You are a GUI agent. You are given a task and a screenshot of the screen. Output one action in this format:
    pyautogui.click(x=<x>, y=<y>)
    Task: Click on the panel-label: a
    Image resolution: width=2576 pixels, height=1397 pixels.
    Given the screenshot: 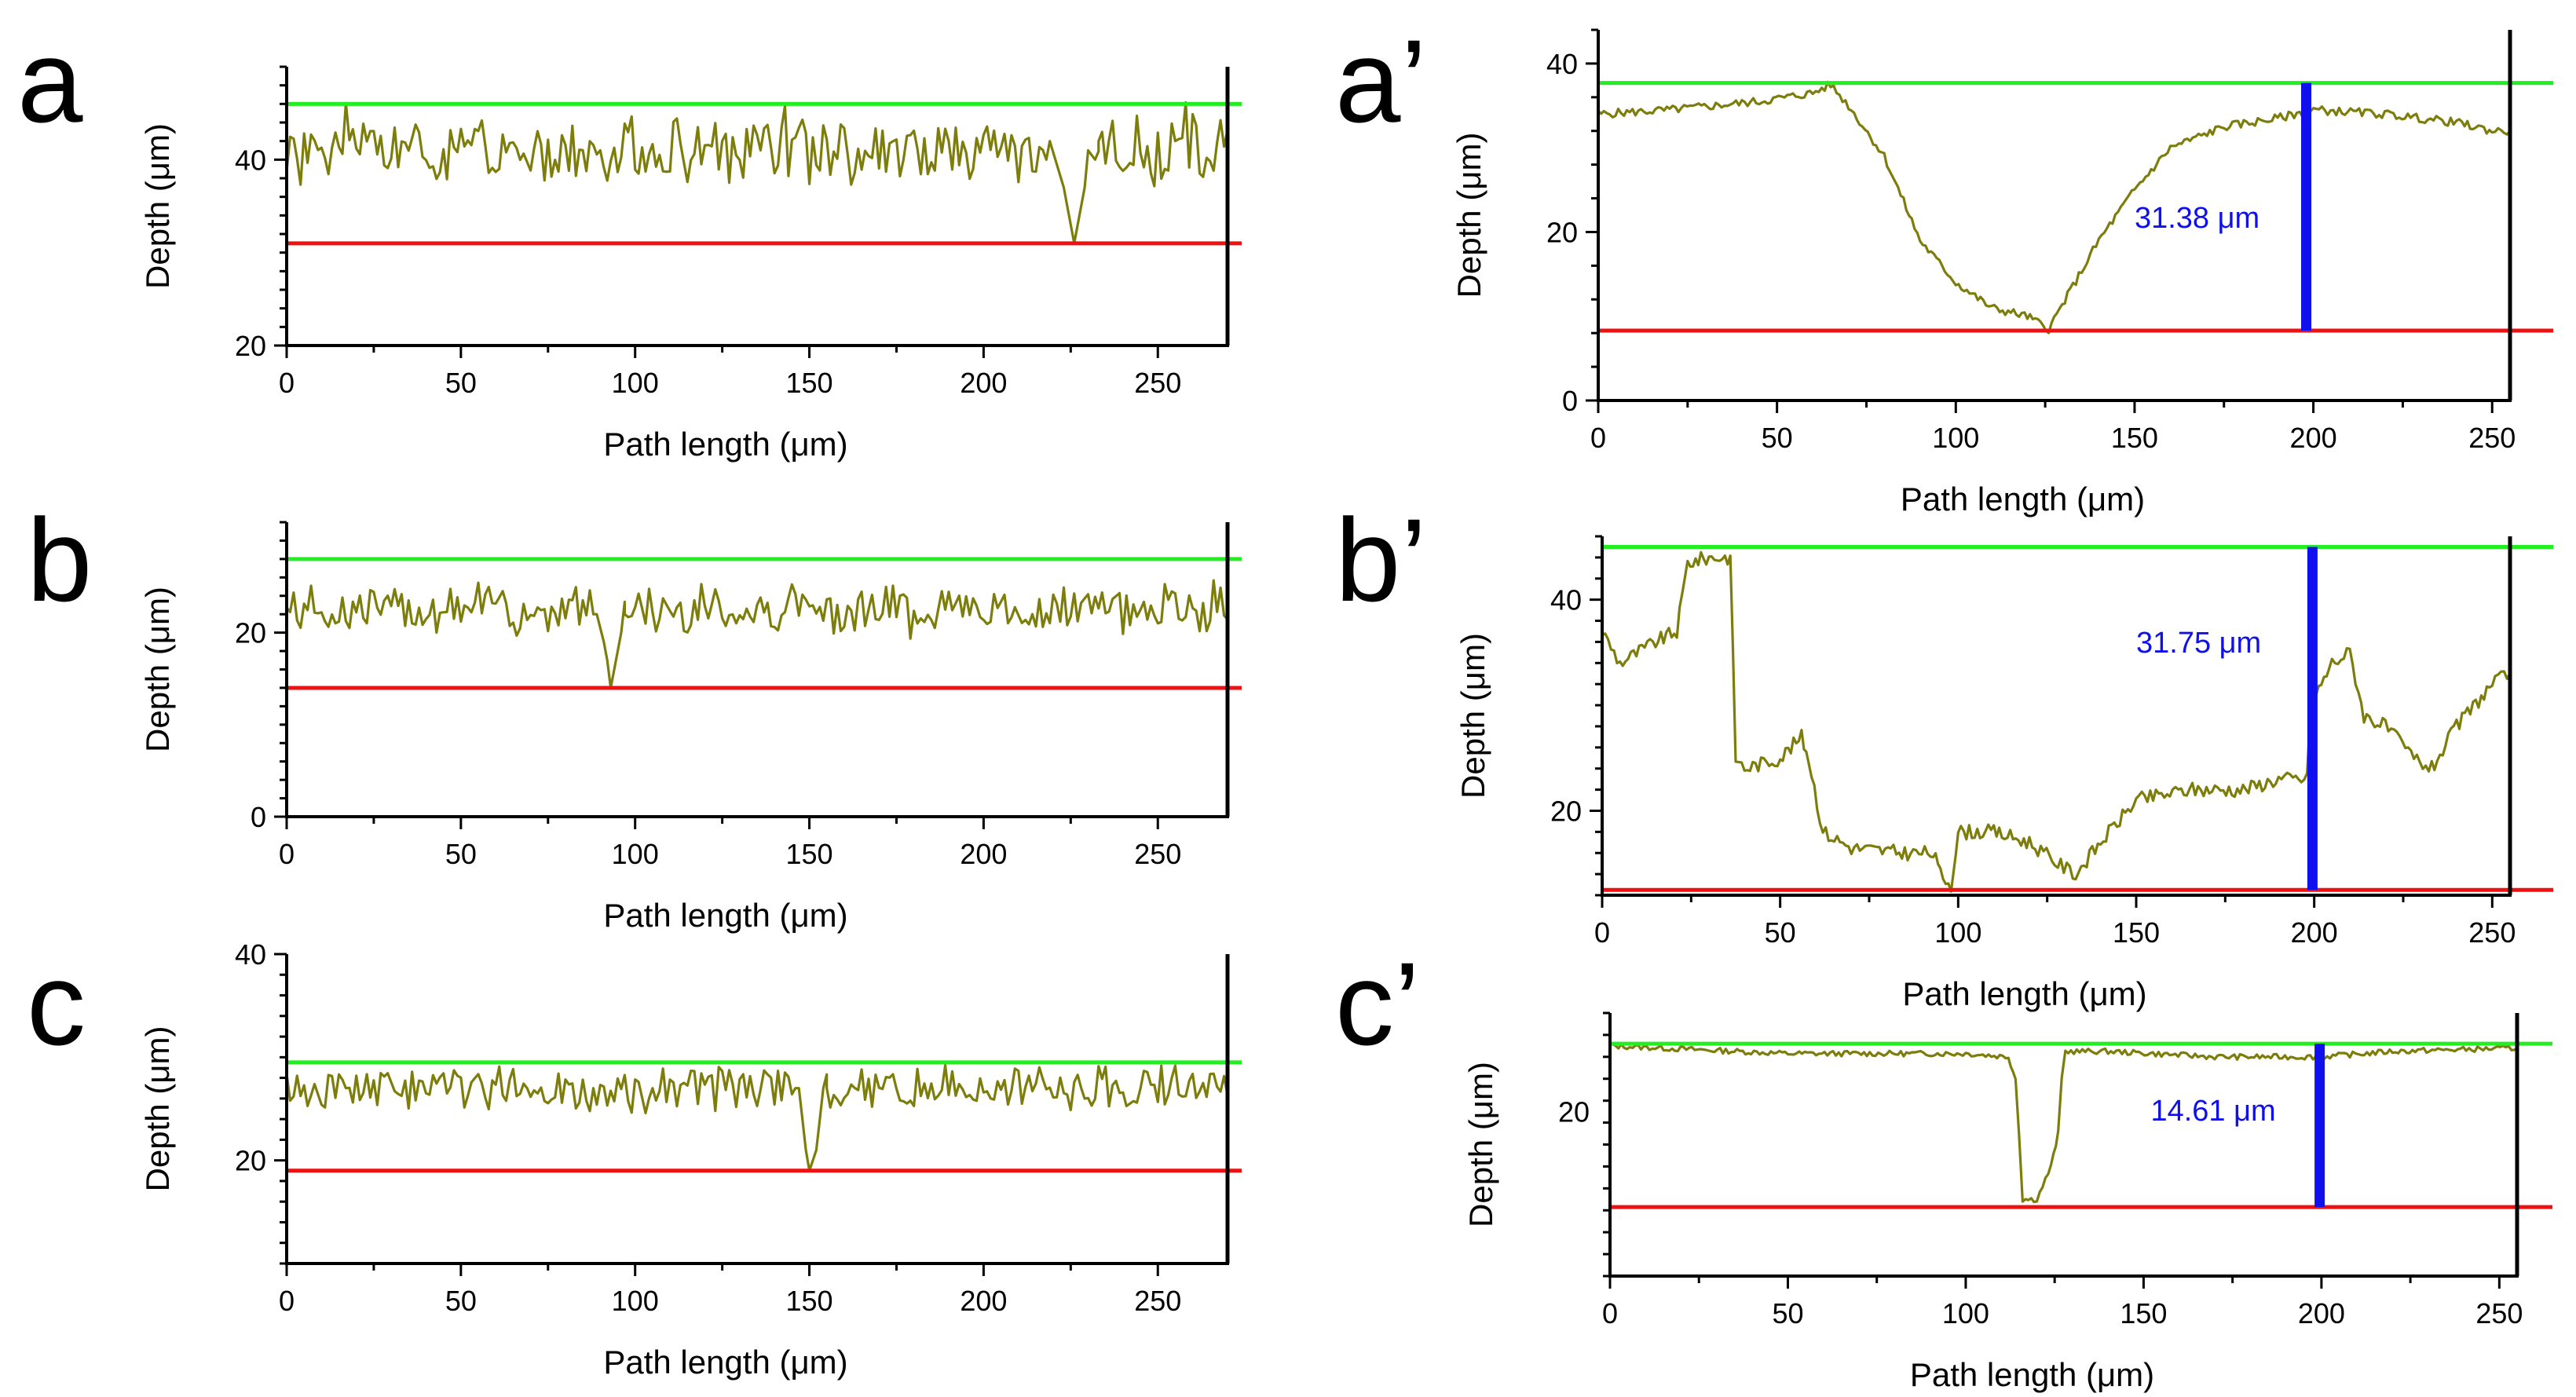 What is the action you would take?
    pyautogui.click(x=50, y=81)
    